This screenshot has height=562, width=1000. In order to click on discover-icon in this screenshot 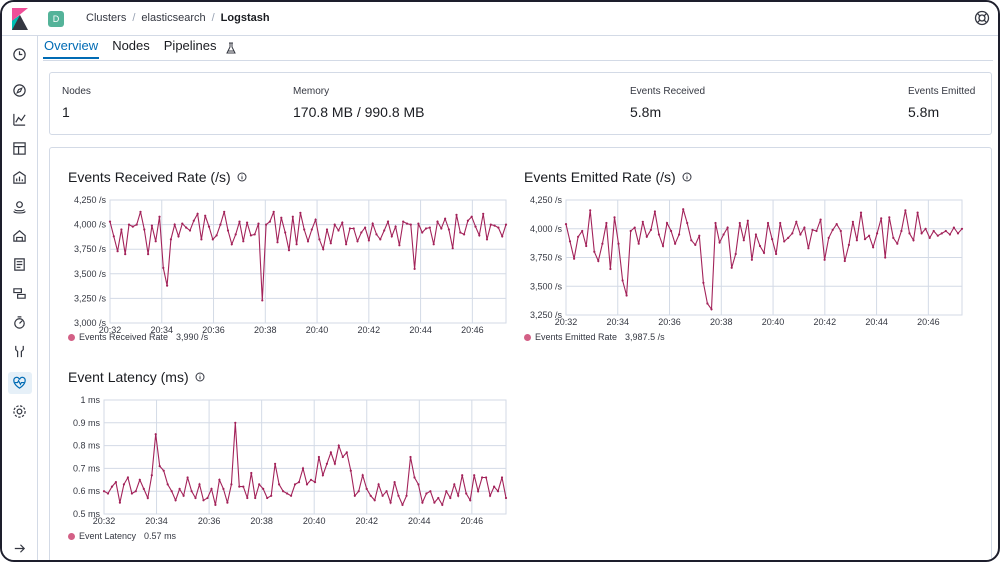, I will do `click(19, 90)`.